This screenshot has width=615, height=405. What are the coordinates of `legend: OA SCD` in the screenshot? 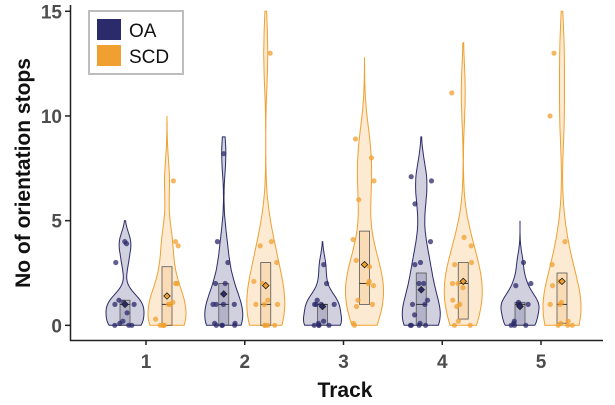 It's located at (136, 42).